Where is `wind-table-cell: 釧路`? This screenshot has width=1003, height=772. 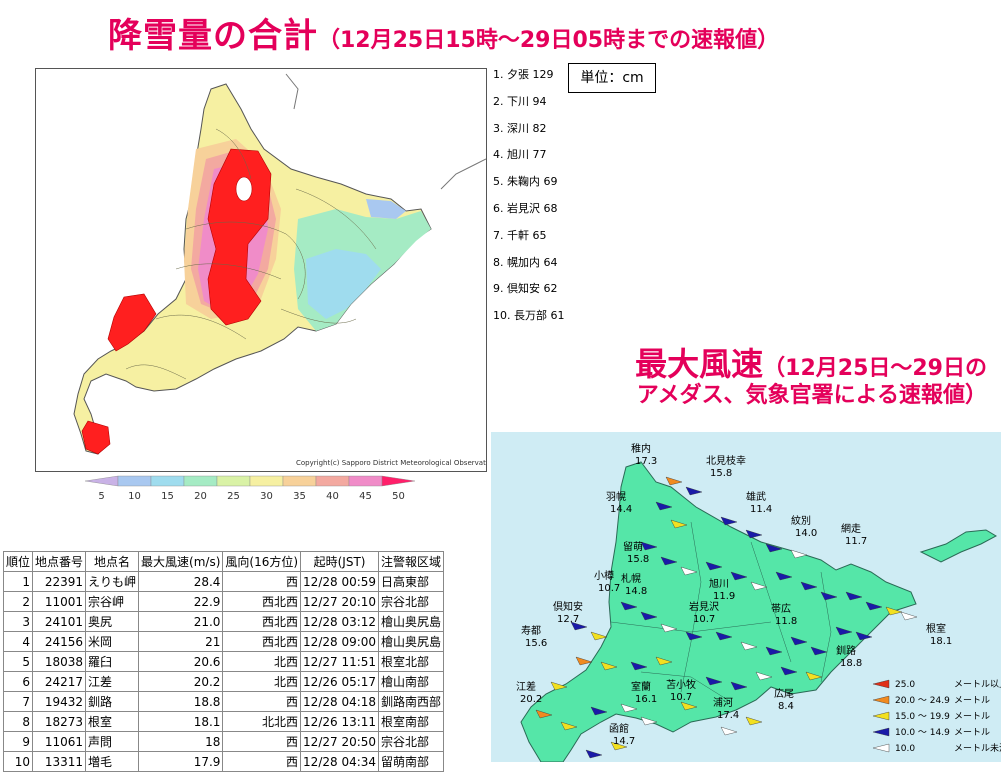 wind-table-cell: 釧路 is located at coordinates (112, 701).